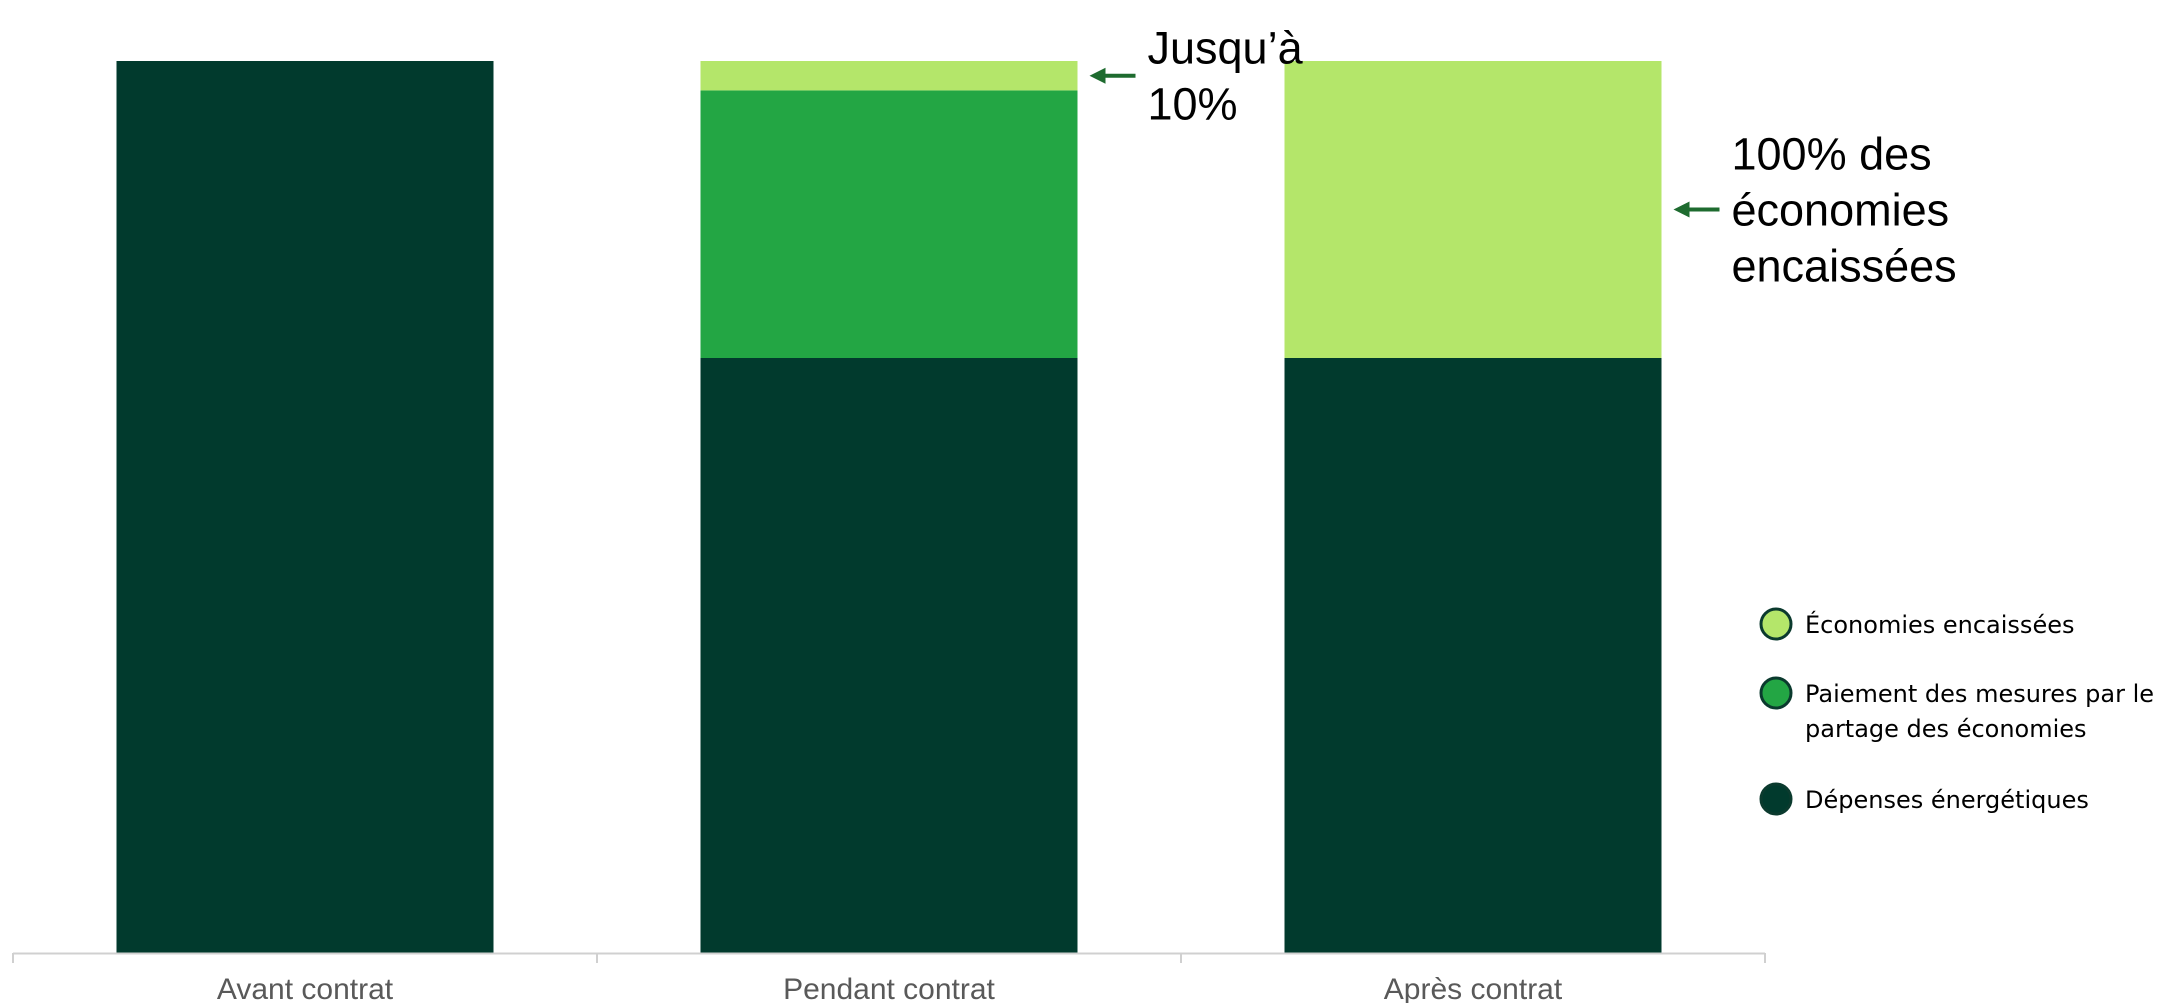  Describe the element at coordinates (1947, 800) in the screenshot. I see `legend-label: Dépenses énergétiques` at that location.